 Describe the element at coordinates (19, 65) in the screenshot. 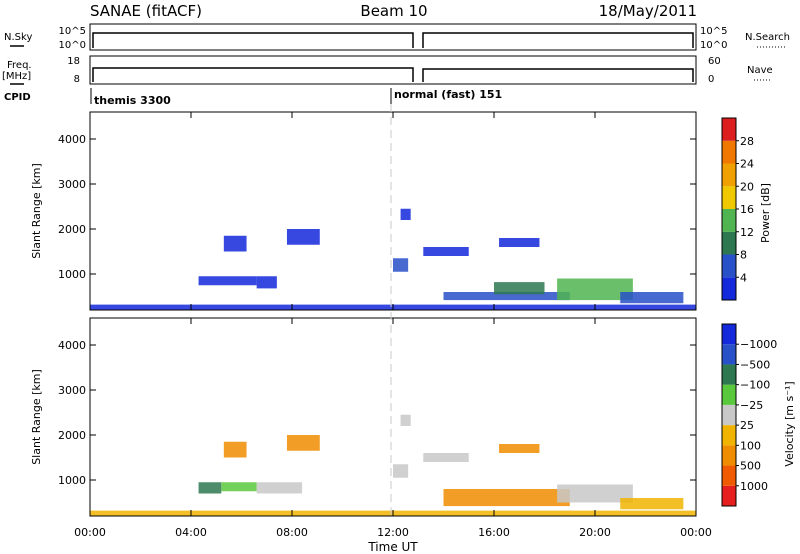

I see `freq-label-line1: Freq.` at that location.